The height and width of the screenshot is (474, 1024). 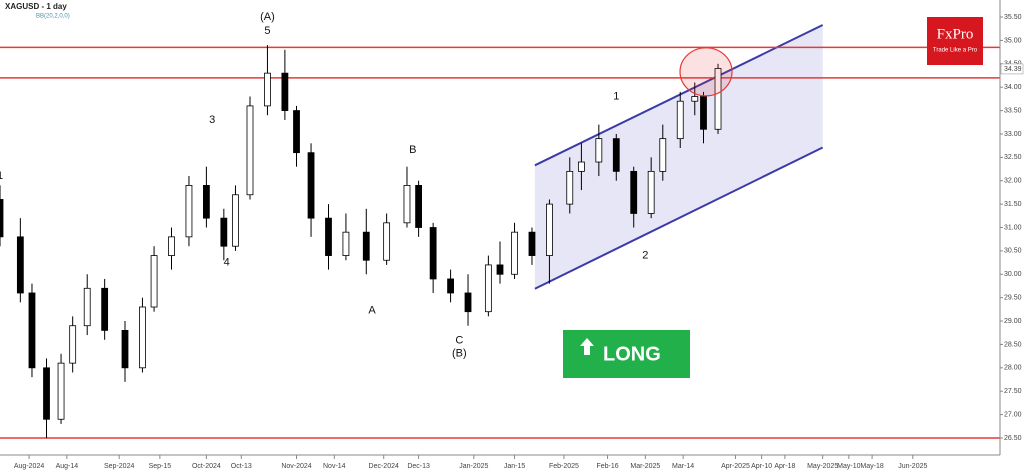 I want to click on logo: FxPro, so click(x=955, y=34).